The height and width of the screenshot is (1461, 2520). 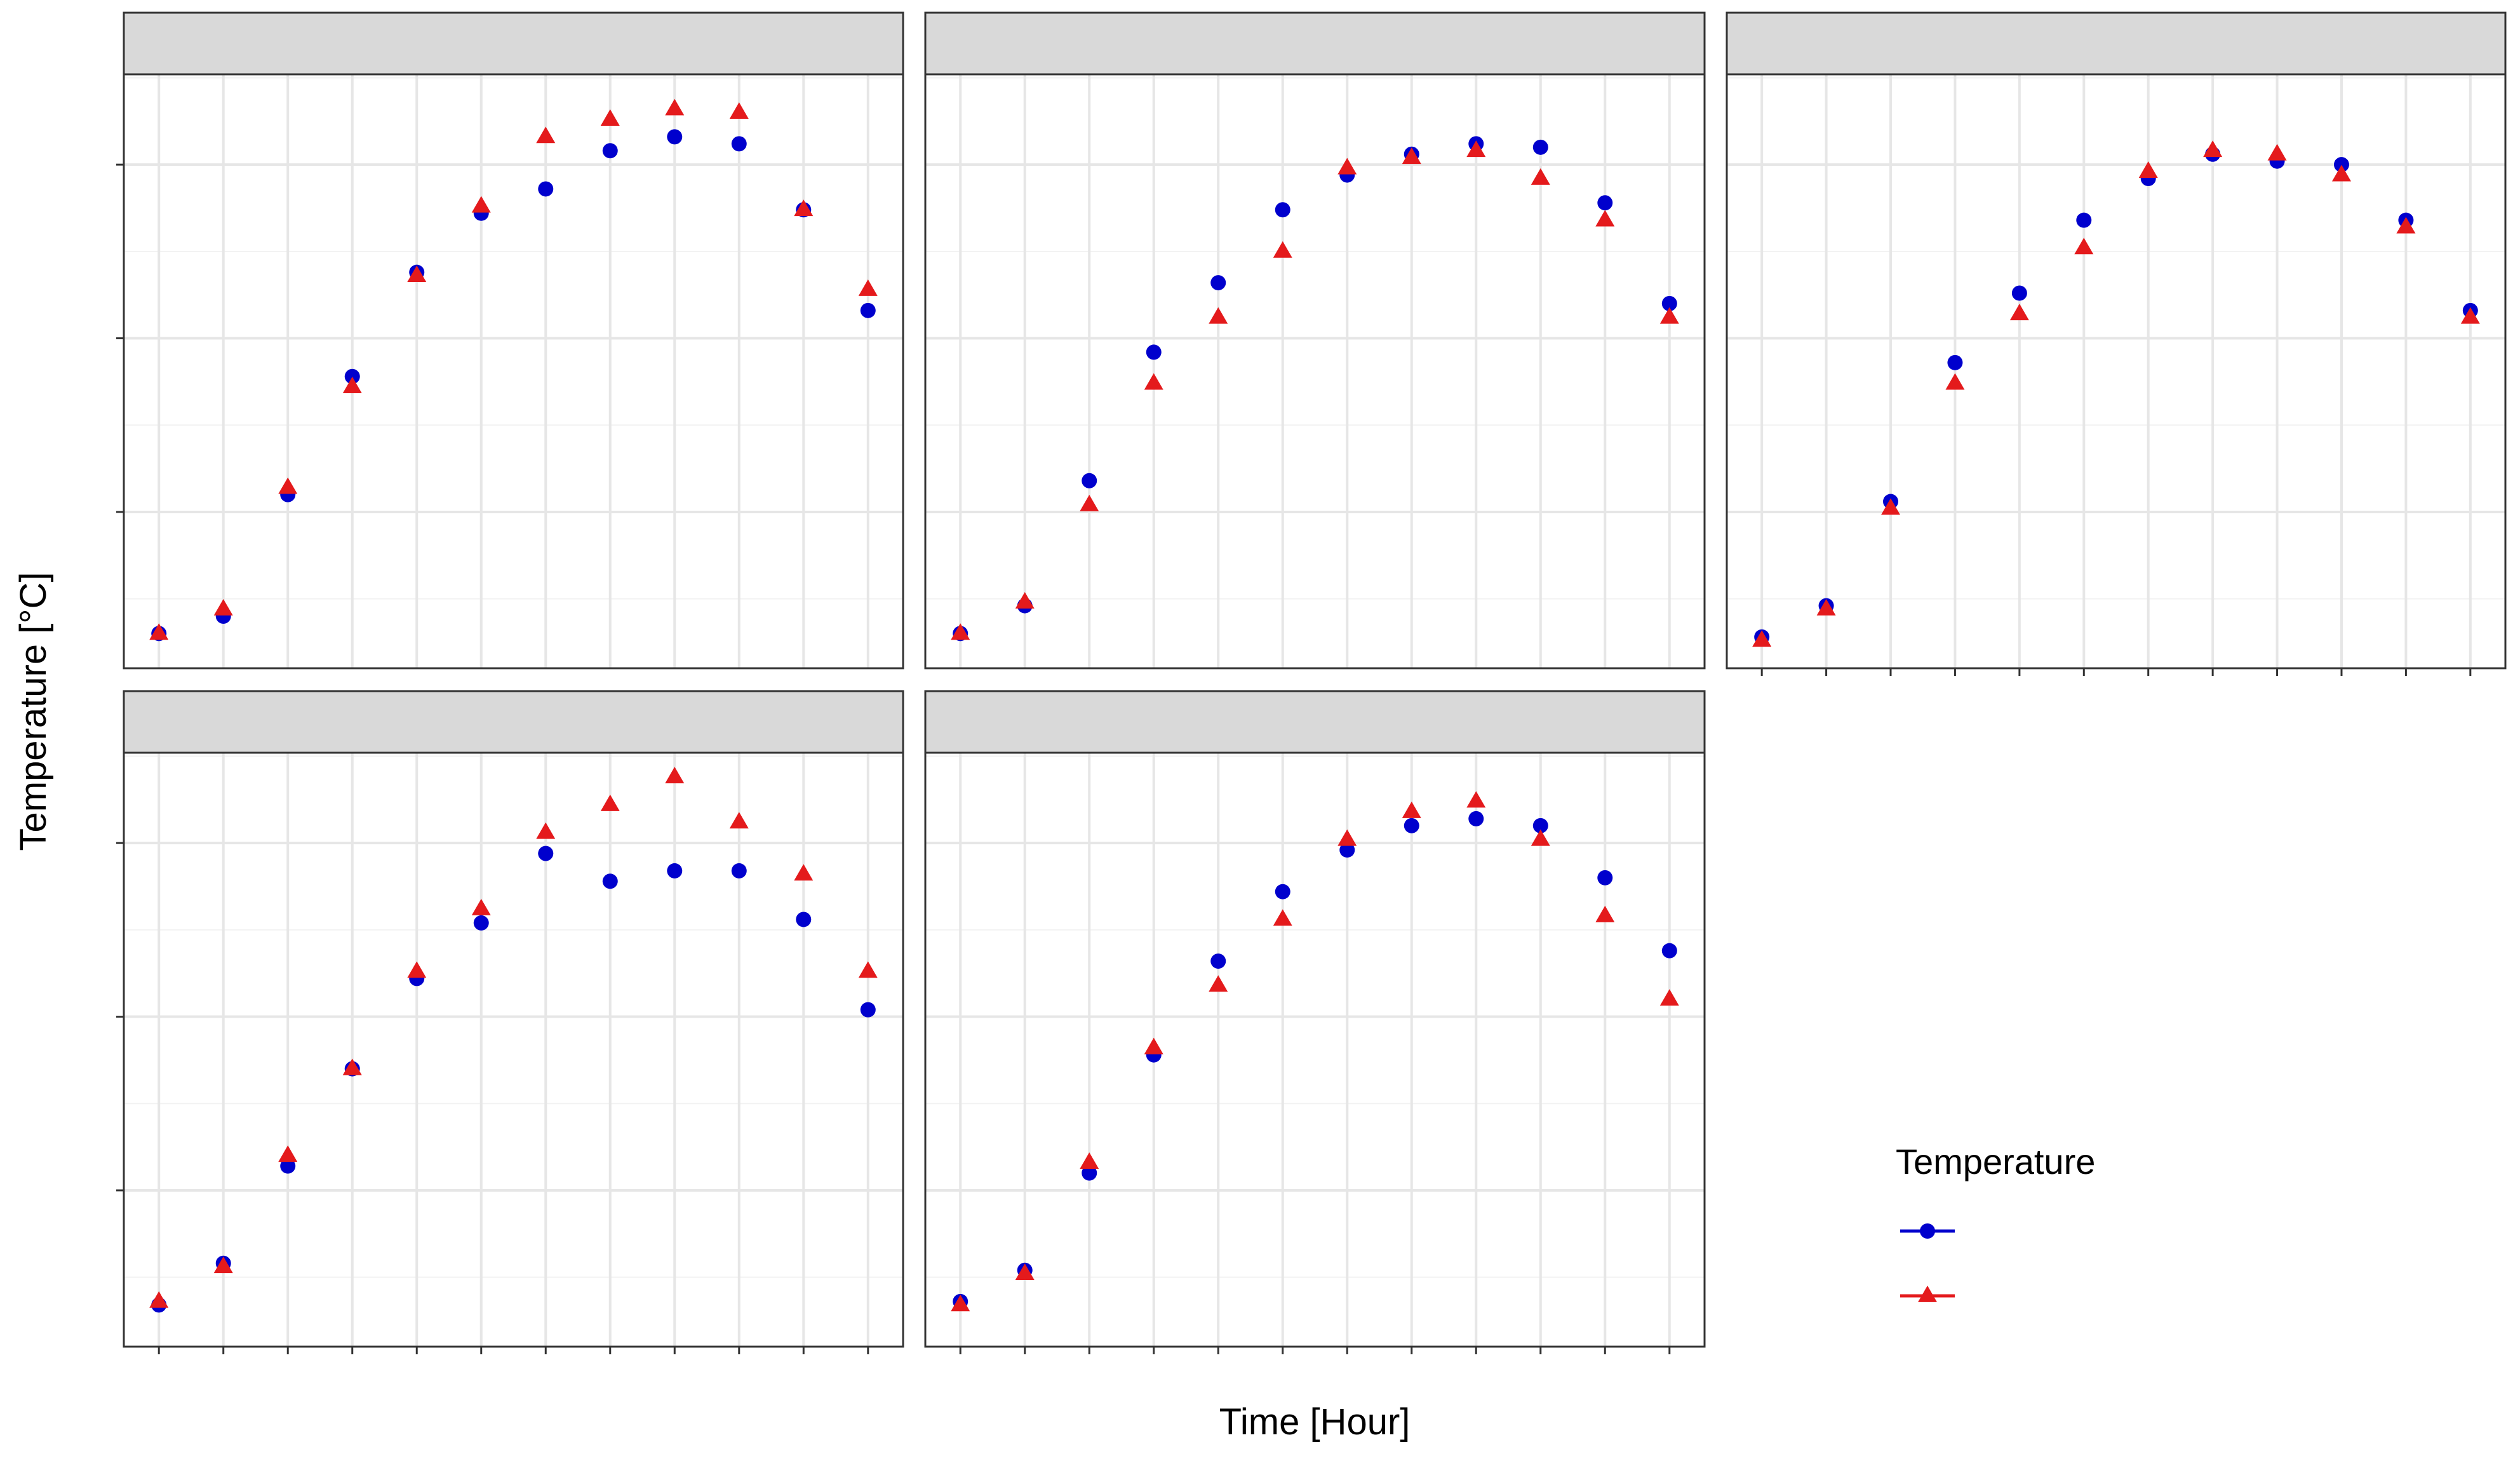 I want to click on legend-key-circle, so click(x=1927, y=1231).